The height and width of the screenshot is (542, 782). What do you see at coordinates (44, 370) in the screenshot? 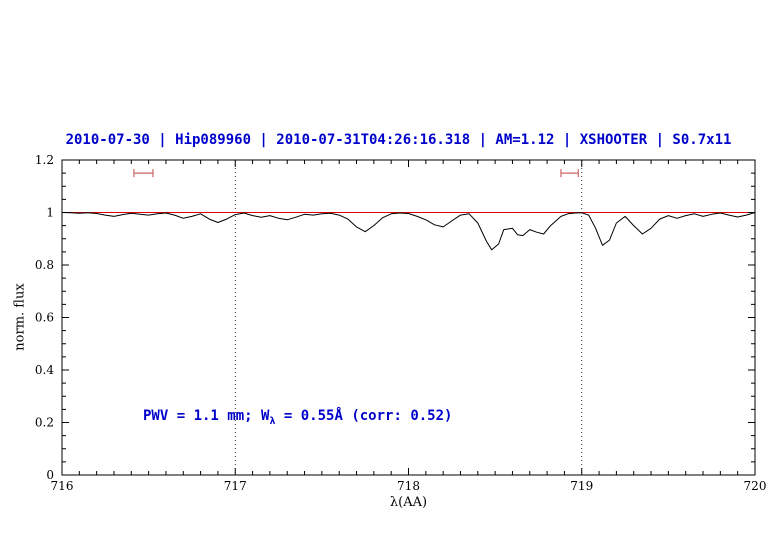
I see `y-tick-label: 0.4` at bounding box center [44, 370].